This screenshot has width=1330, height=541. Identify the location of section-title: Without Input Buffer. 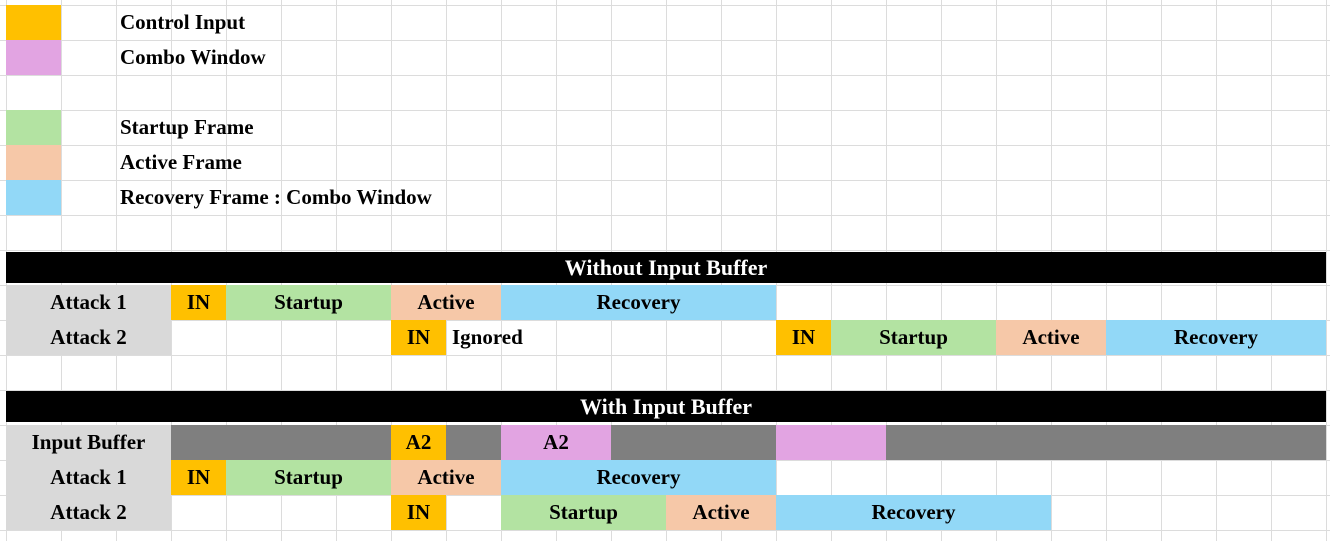
(666, 267).